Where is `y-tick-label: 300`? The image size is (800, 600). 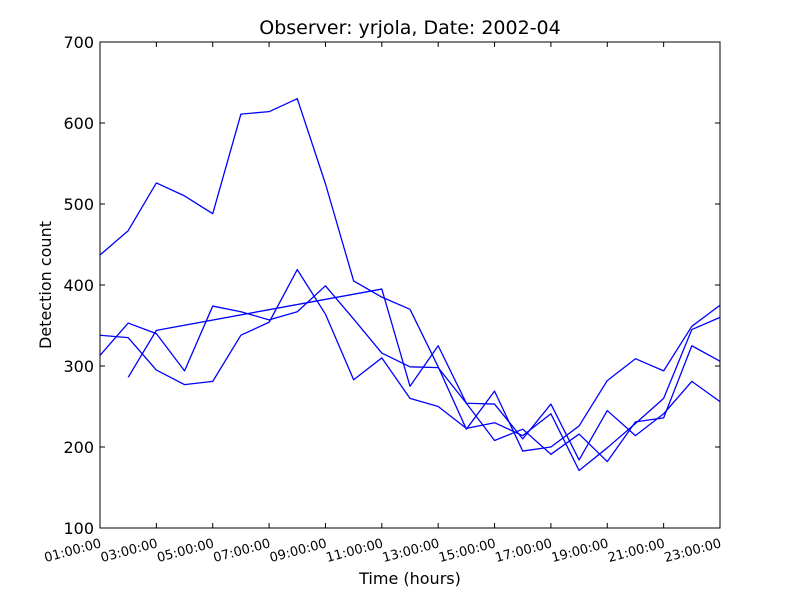 y-tick-label: 300 is located at coordinates (78, 366).